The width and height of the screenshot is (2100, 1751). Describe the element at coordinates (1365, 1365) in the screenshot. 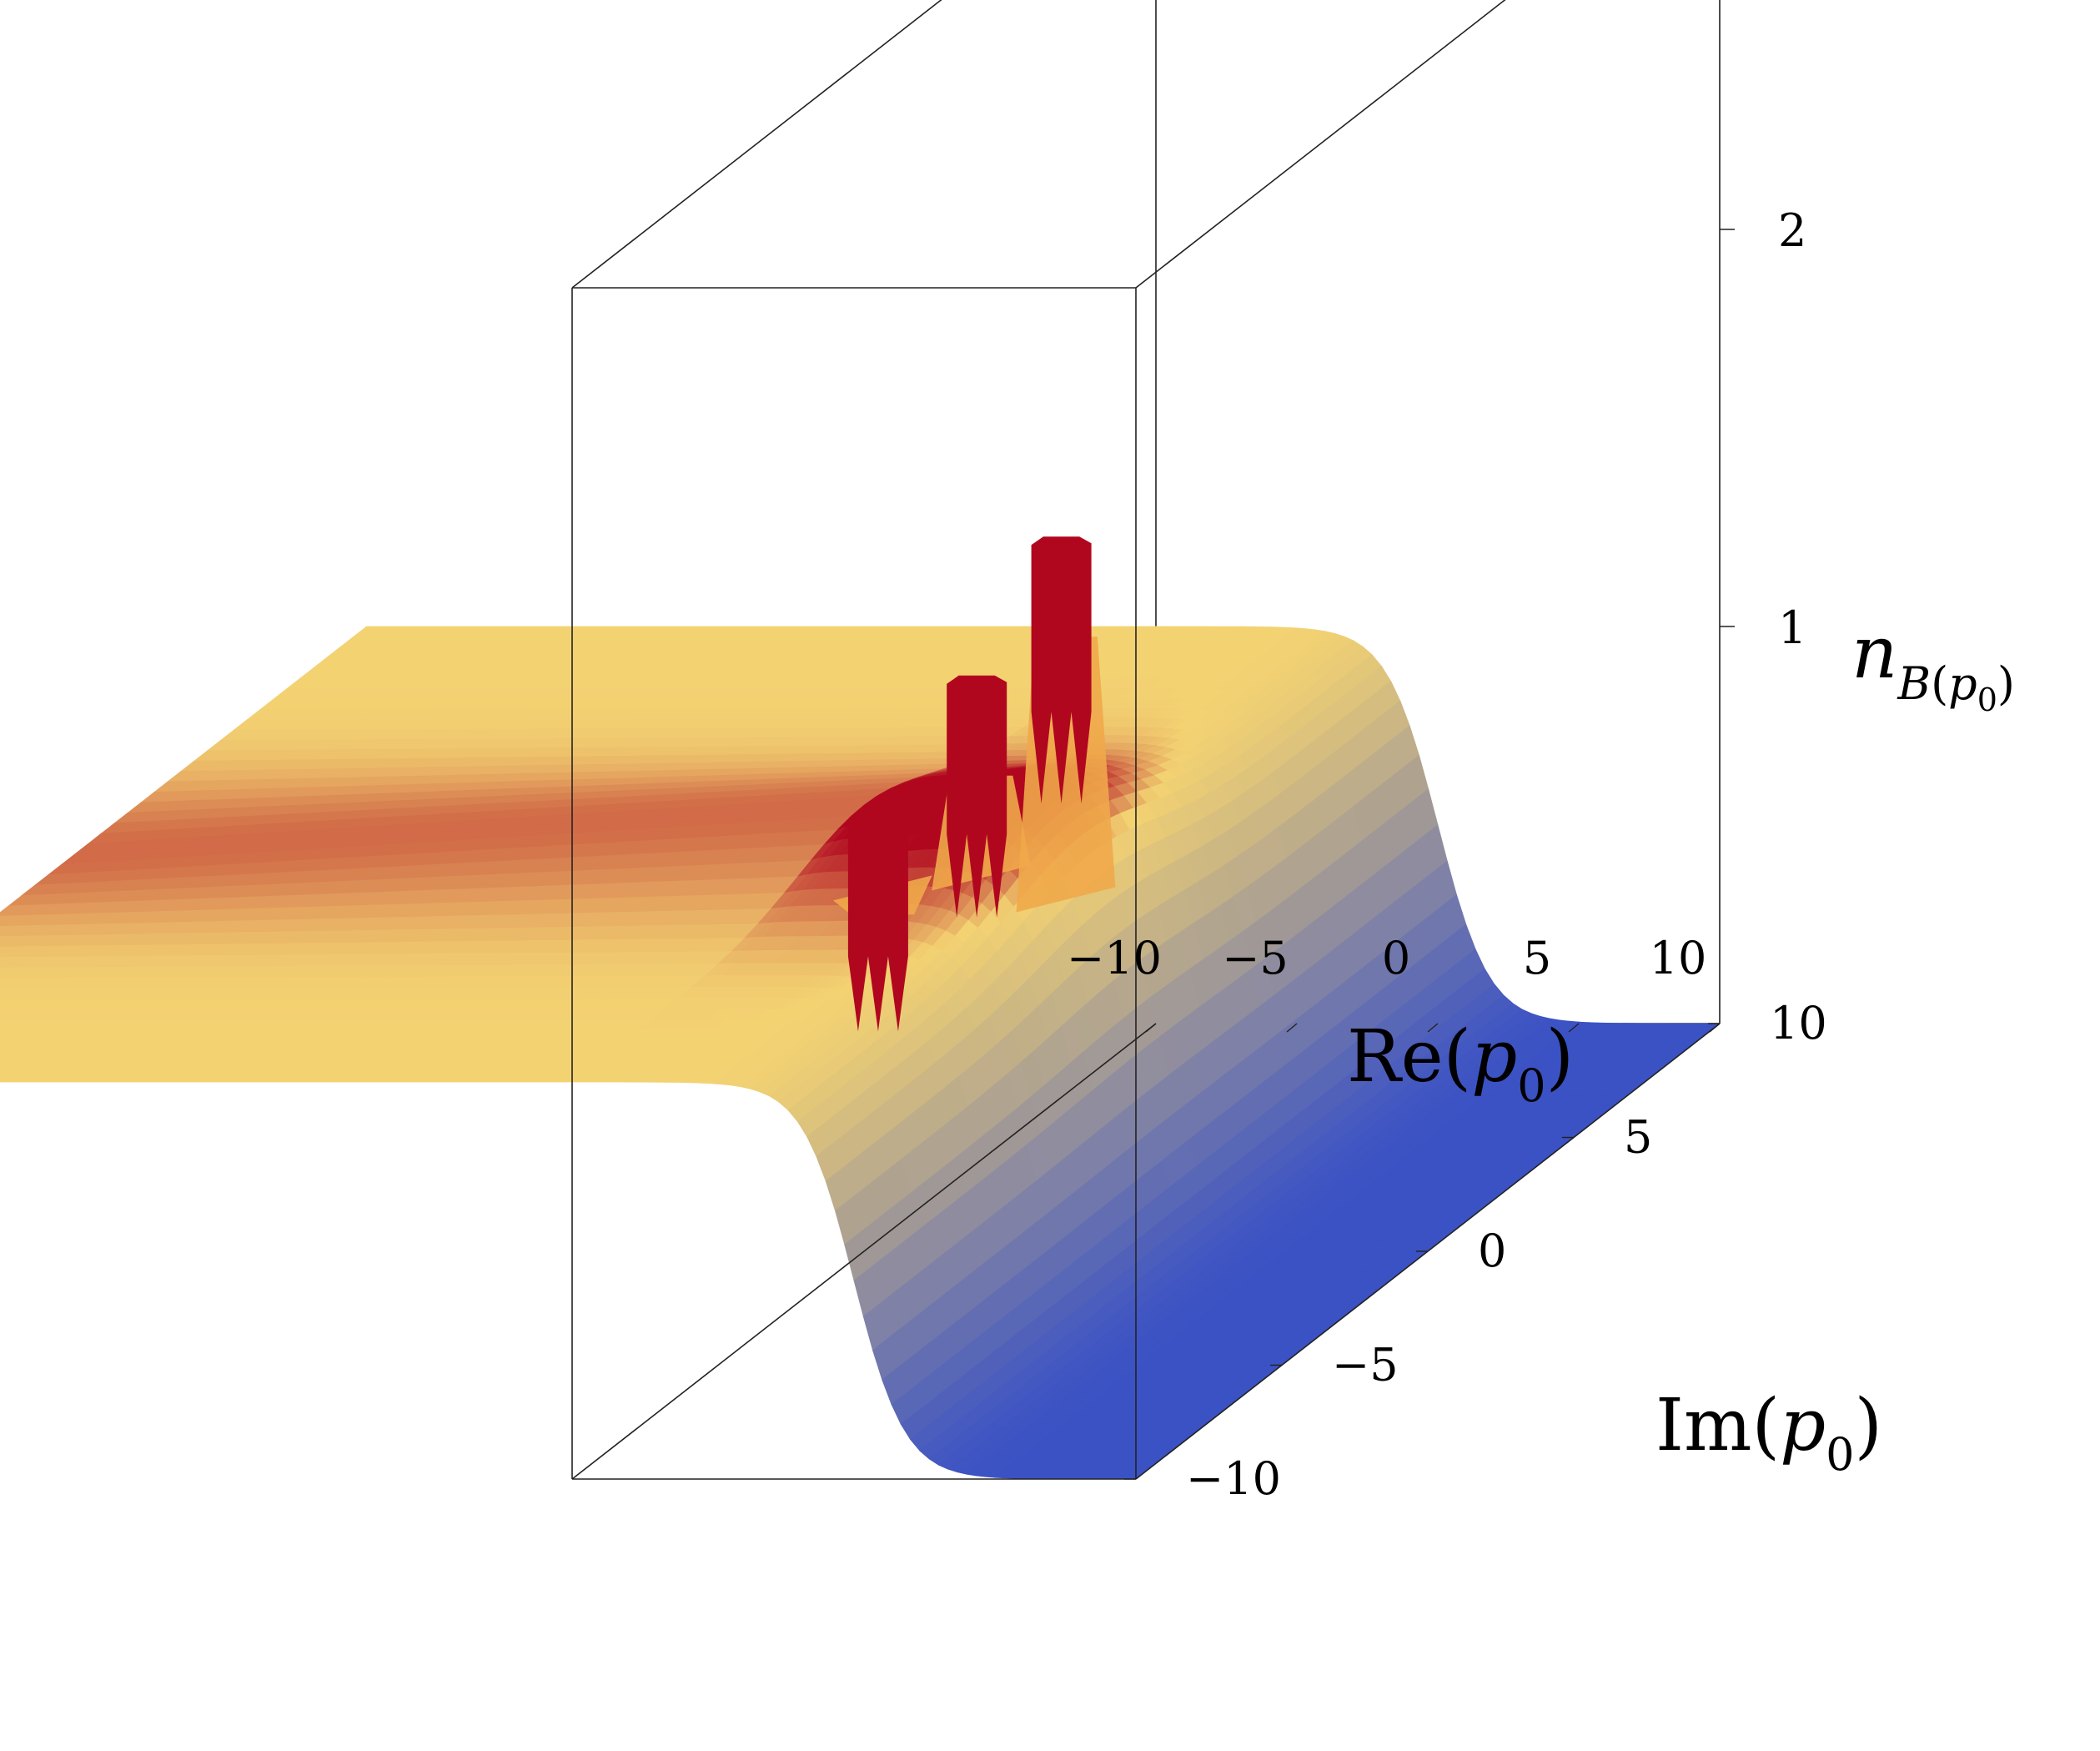

I see `y-tick-label: −5` at that location.